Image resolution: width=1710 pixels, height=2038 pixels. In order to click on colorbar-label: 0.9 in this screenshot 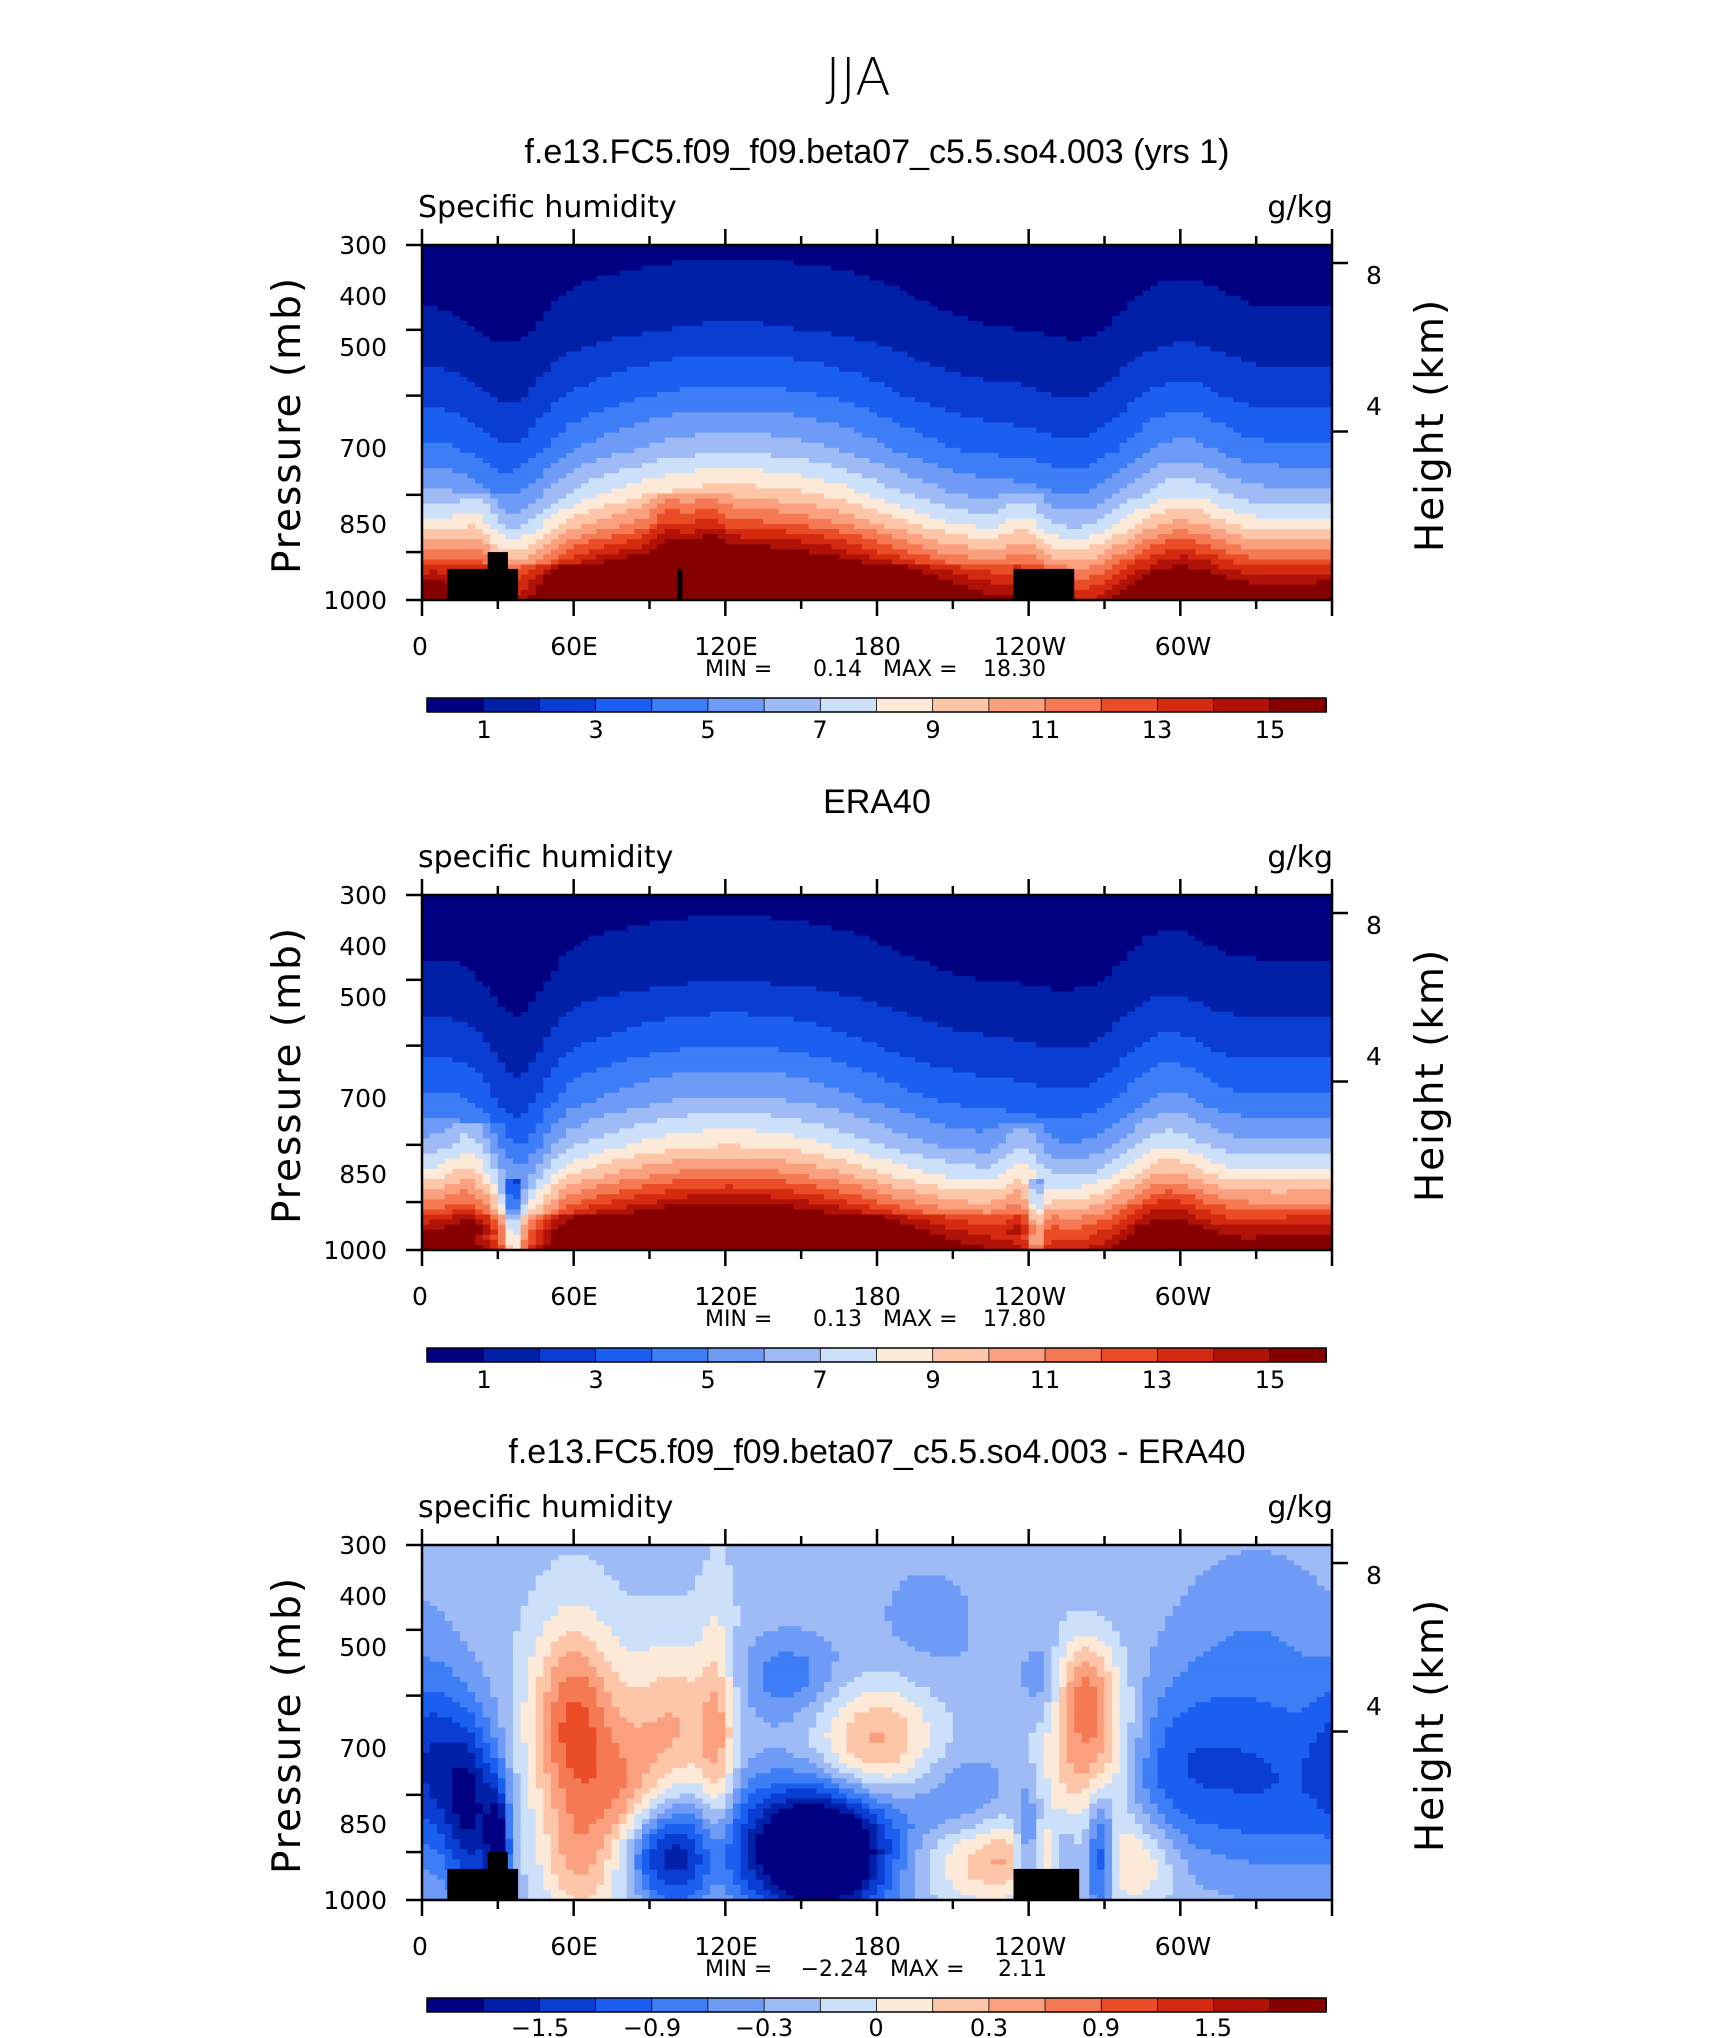, I will do `click(1101, 2026)`.